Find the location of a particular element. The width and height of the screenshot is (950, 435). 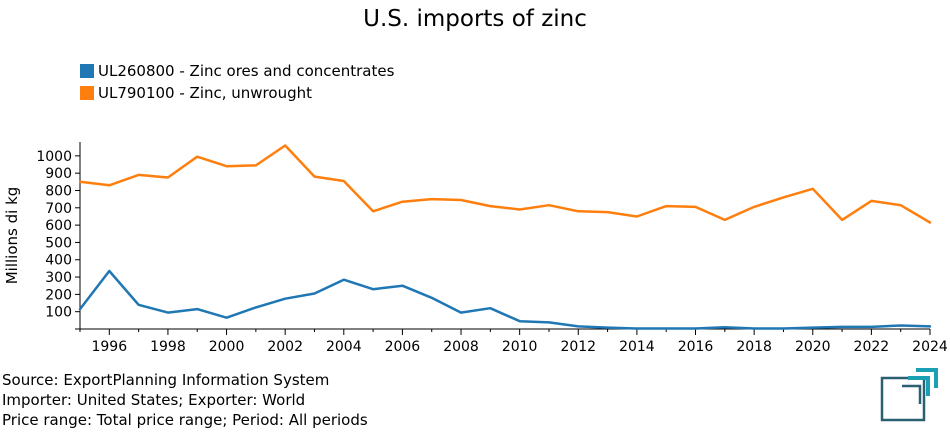

y-tick-label: 400 is located at coordinates (58, 261).